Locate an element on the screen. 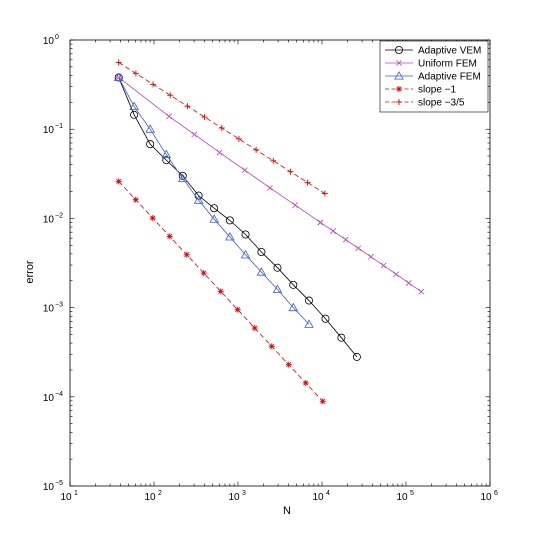  y-tick-exponent: −5 is located at coordinates (59, 483).